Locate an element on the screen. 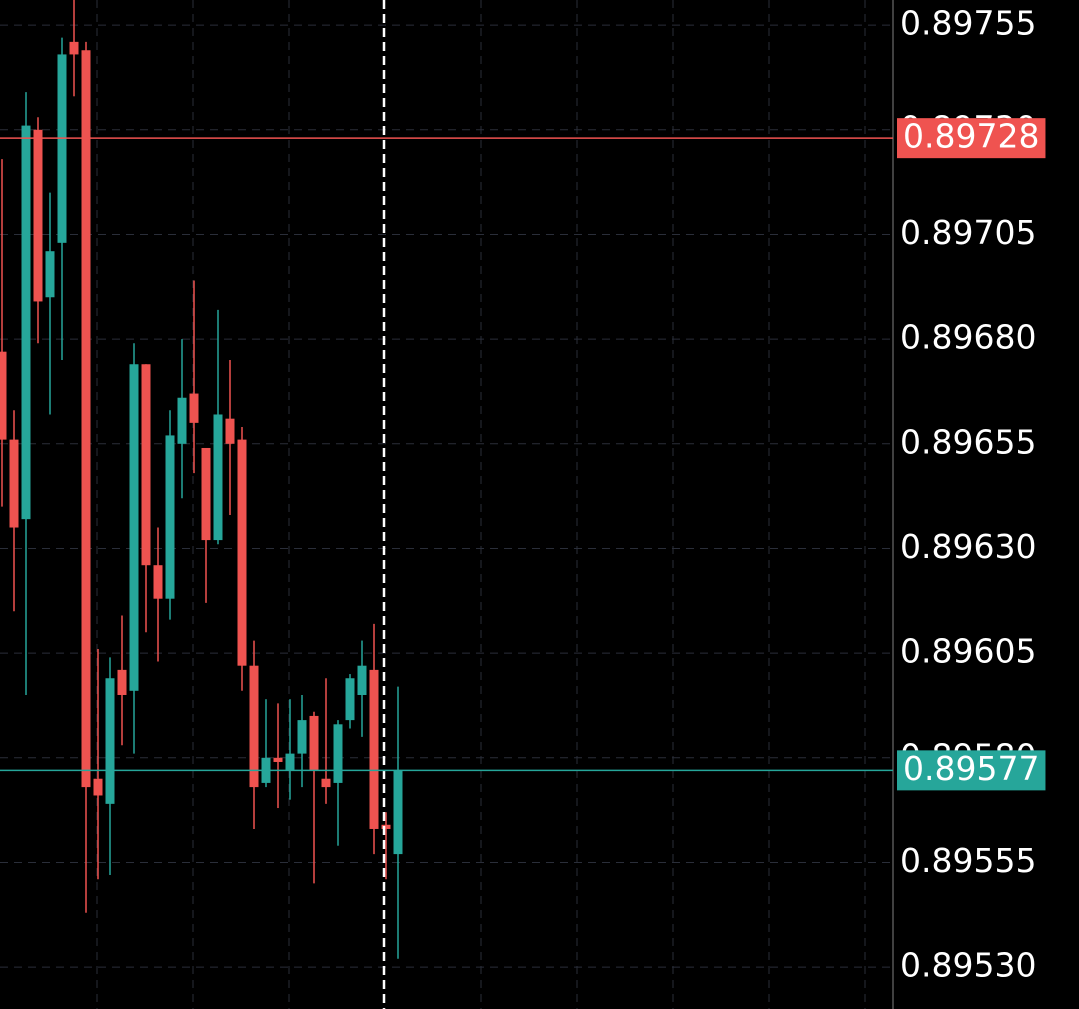 The width and height of the screenshot is (1079, 1009). y-tick-label: 0.89680 is located at coordinates (968, 337).